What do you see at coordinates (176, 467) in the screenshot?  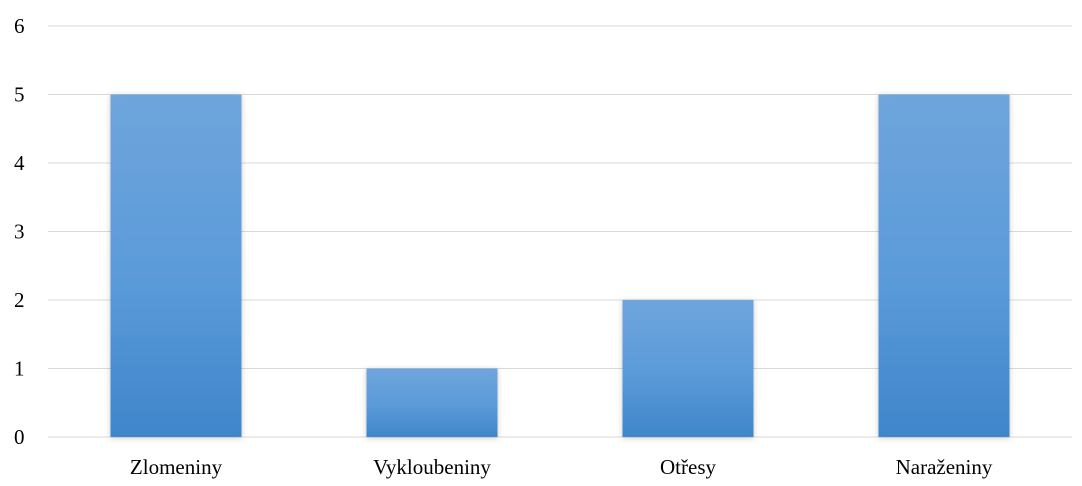 I see `x-tick-label: Zlomeniny` at bounding box center [176, 467].